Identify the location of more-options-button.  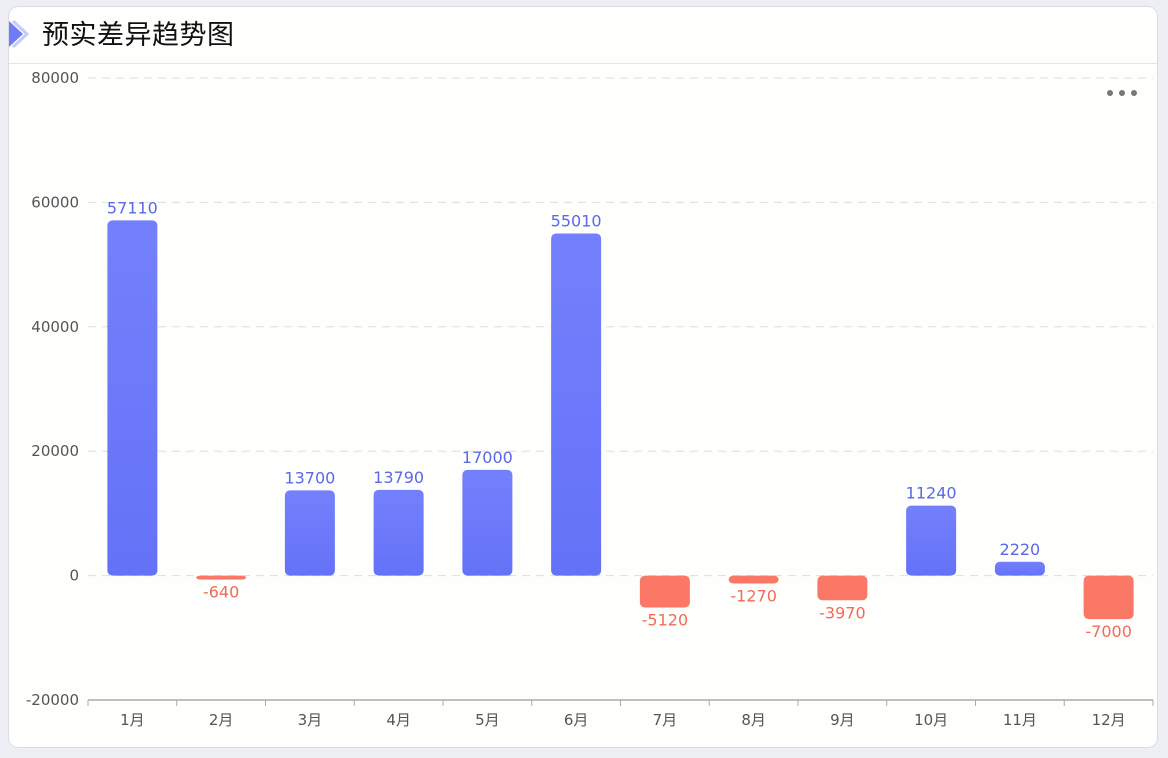
(1122, 93).